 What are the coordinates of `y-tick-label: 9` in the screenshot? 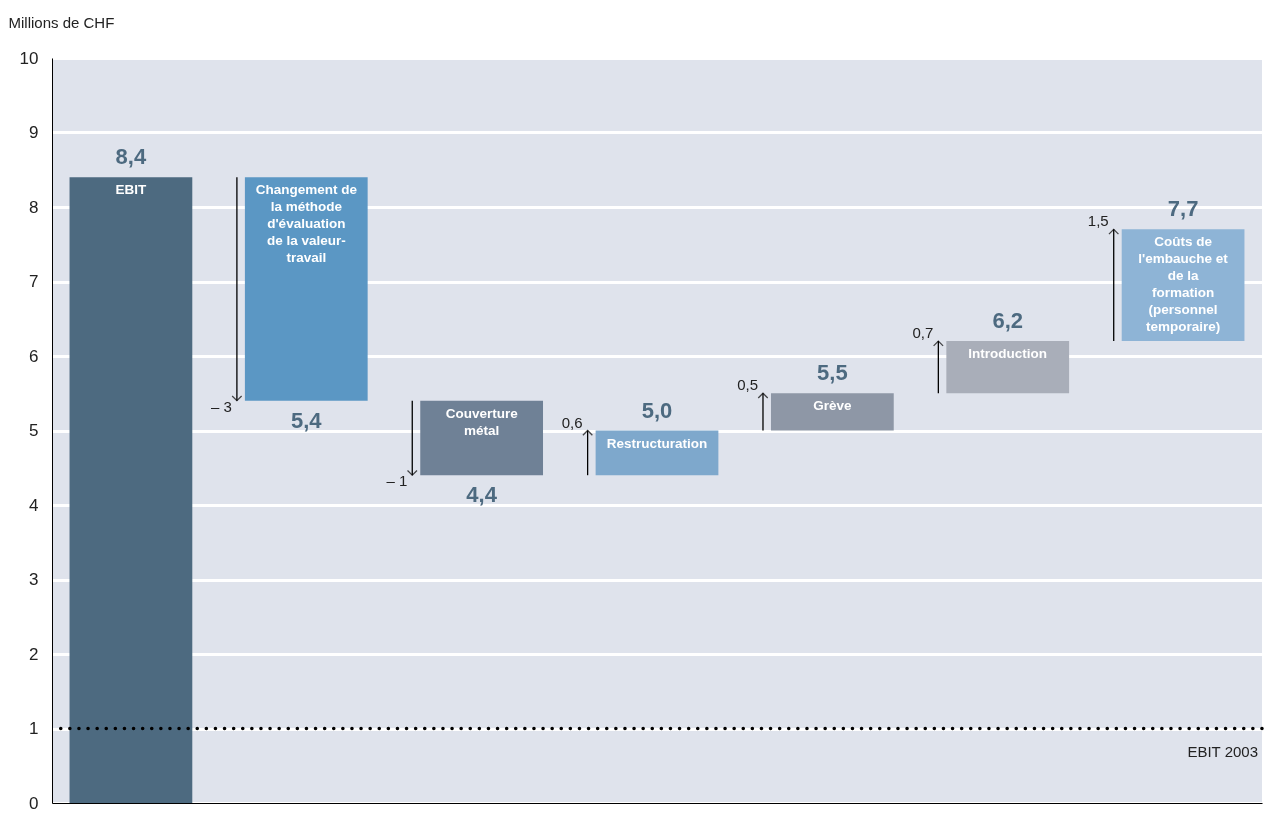 It's located at (34, 132).